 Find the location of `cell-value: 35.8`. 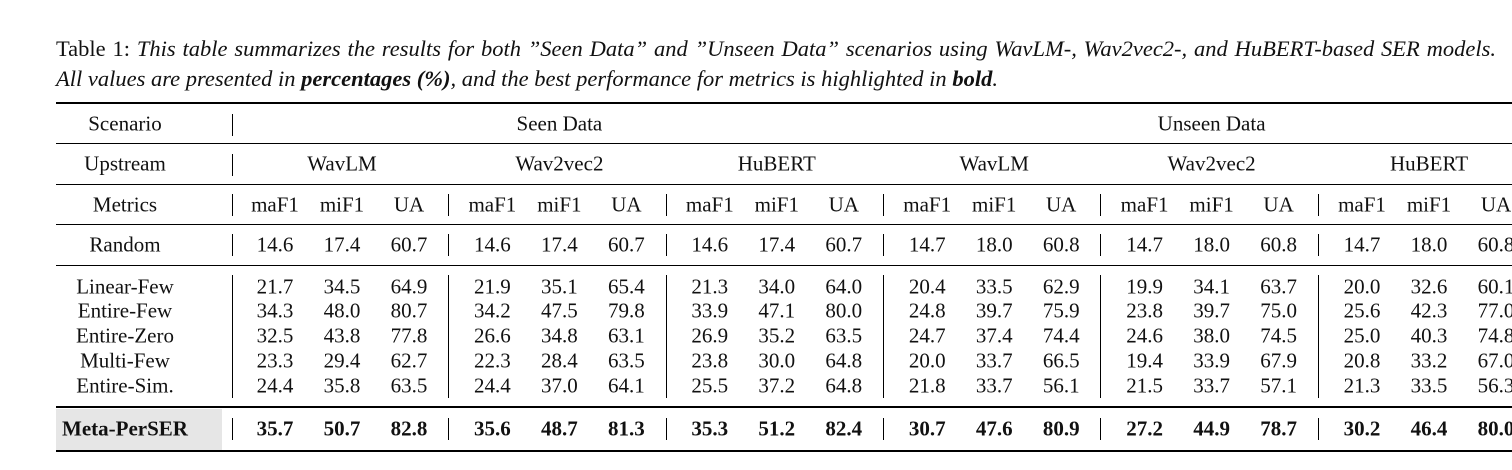

cell-value: 35.8 is located at coordinates (342, 385).